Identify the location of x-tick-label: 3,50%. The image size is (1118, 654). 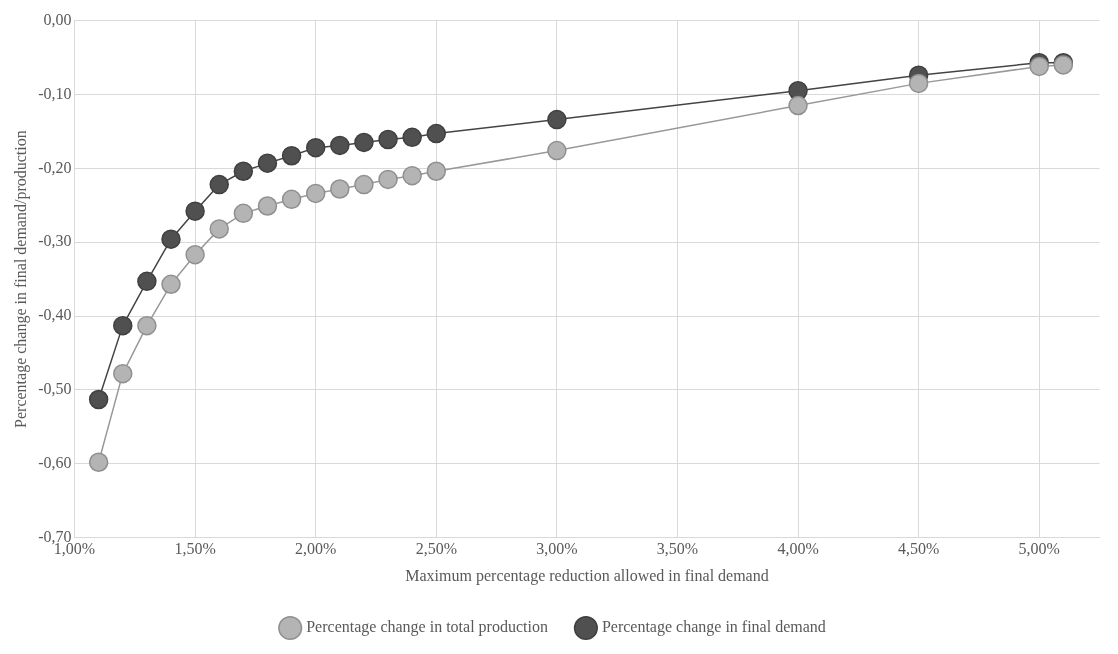
(677, 549).